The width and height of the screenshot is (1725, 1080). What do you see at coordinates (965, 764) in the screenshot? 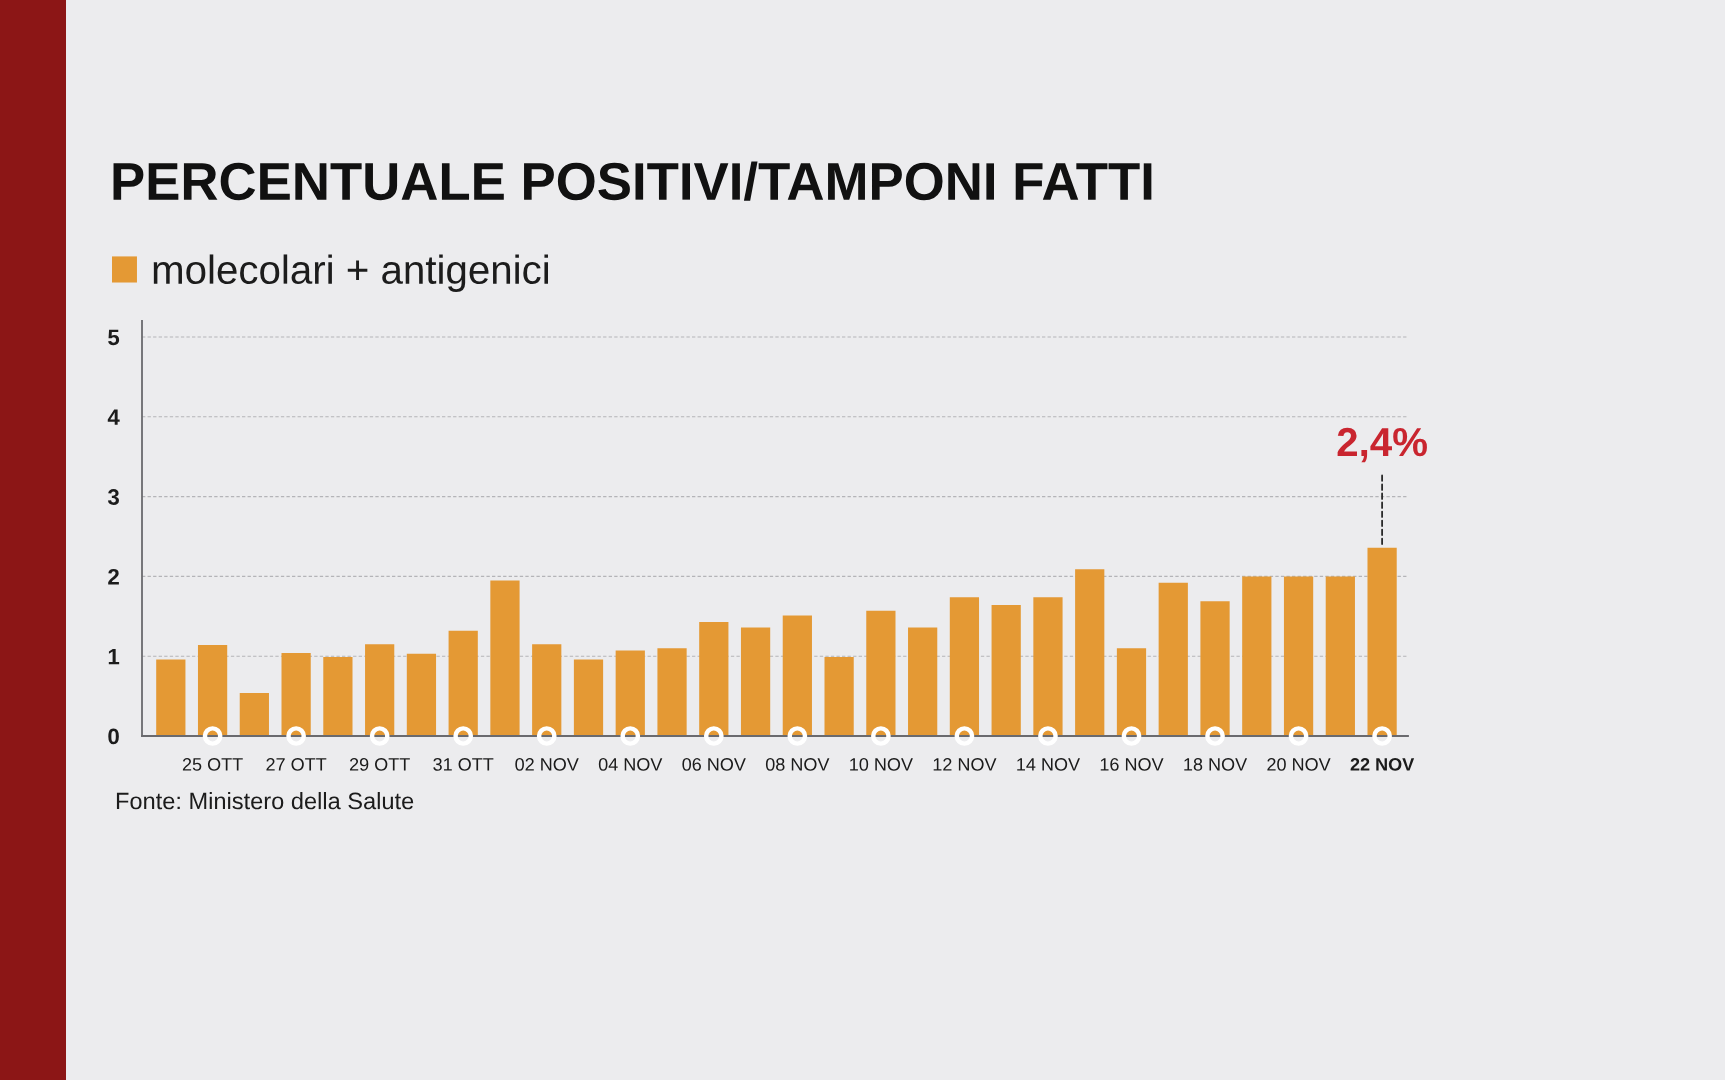
I see `x-tick-label: 12 NOV` at bounding box center [965, 764].